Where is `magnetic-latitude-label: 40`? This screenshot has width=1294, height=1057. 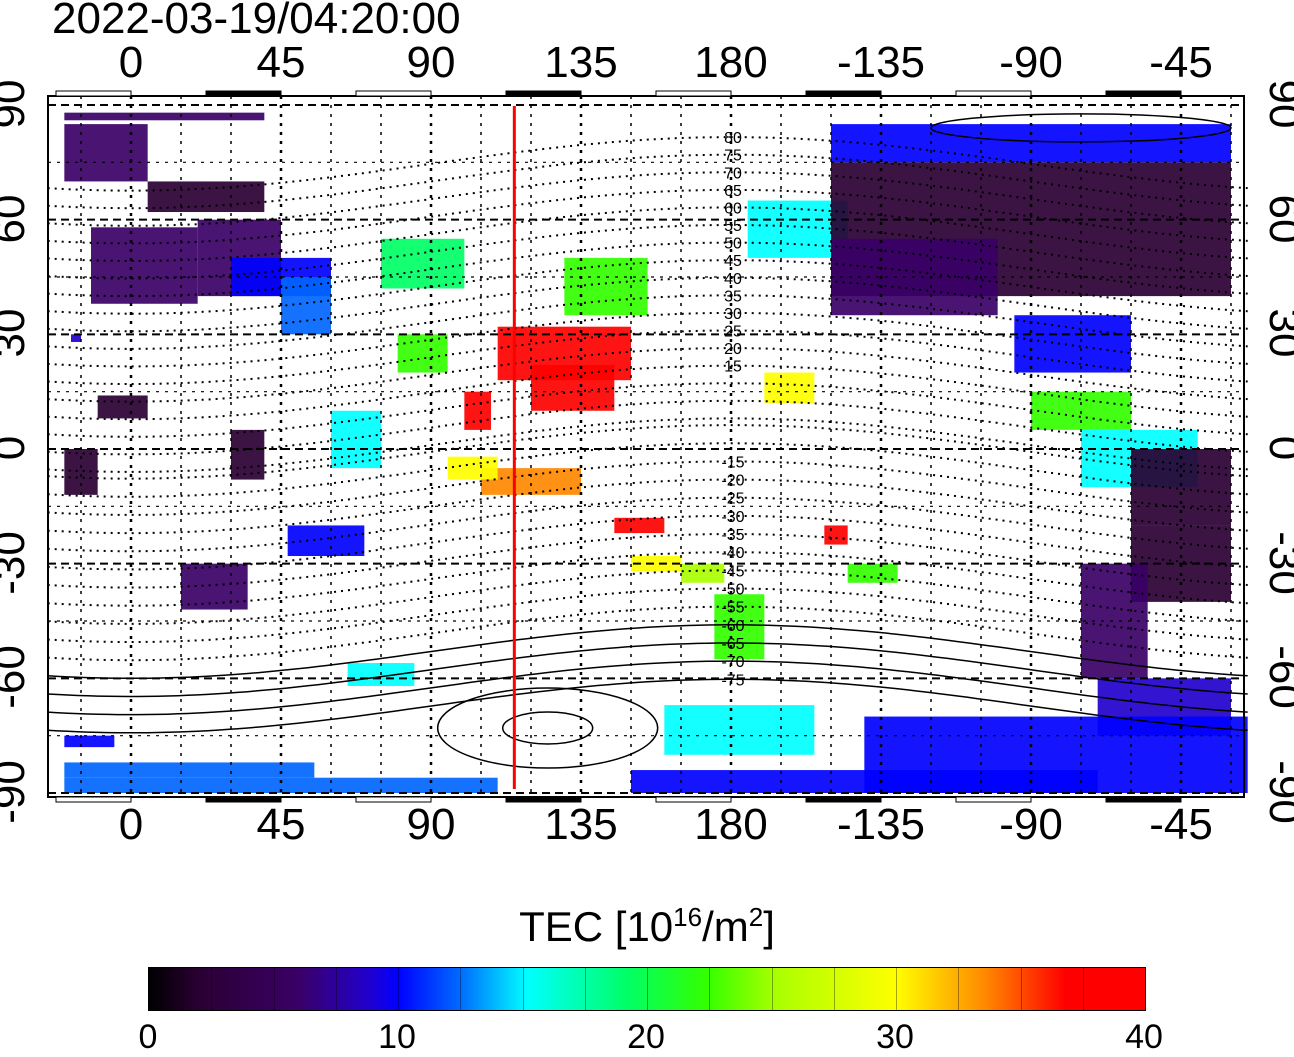 magnetic-latitude-label: 40 is located at coordinates (733, 279).